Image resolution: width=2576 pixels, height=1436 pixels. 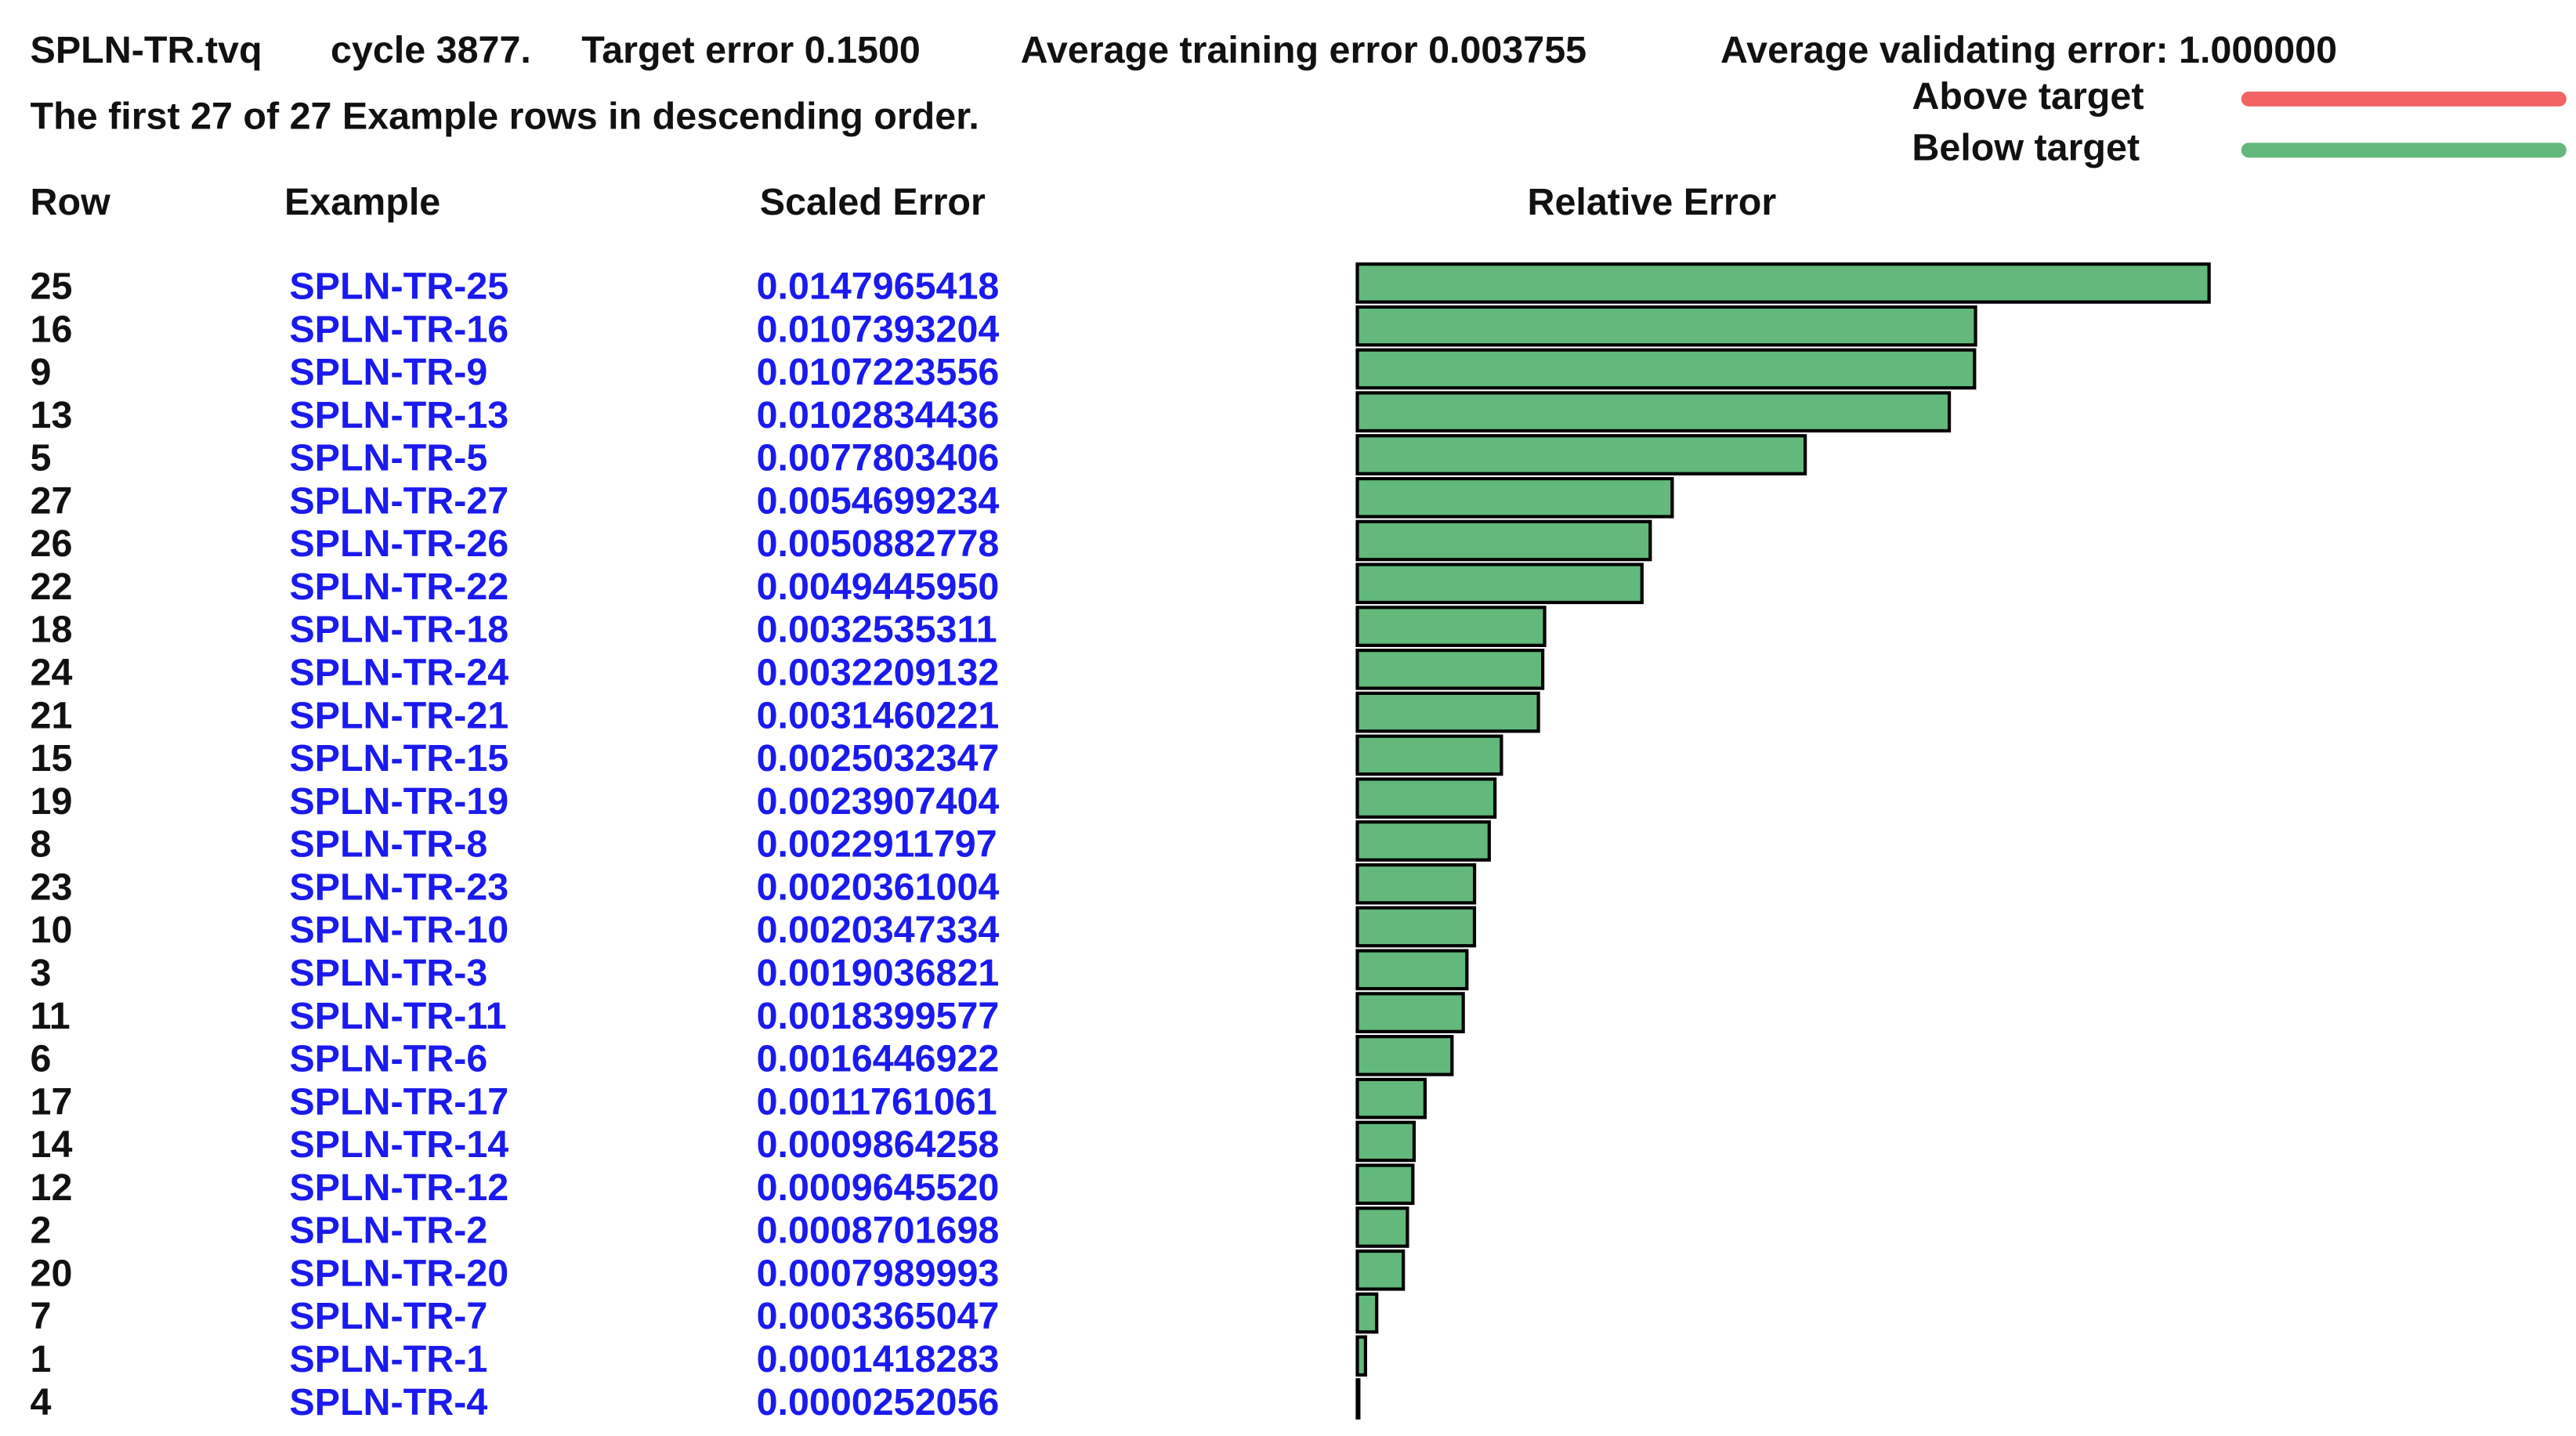 What do you see at coordinates (399, 544) in the screenshot?
I see `example-name: SPLN-TR-26` at bounding box center [399, 544].